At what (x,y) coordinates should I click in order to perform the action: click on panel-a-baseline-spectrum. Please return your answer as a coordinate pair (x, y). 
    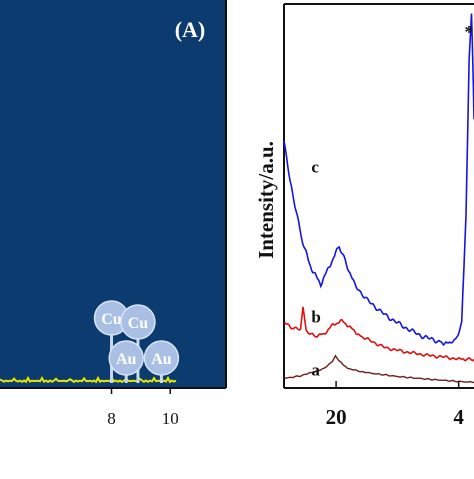
    Looking at the image, I should click on (88, 379).